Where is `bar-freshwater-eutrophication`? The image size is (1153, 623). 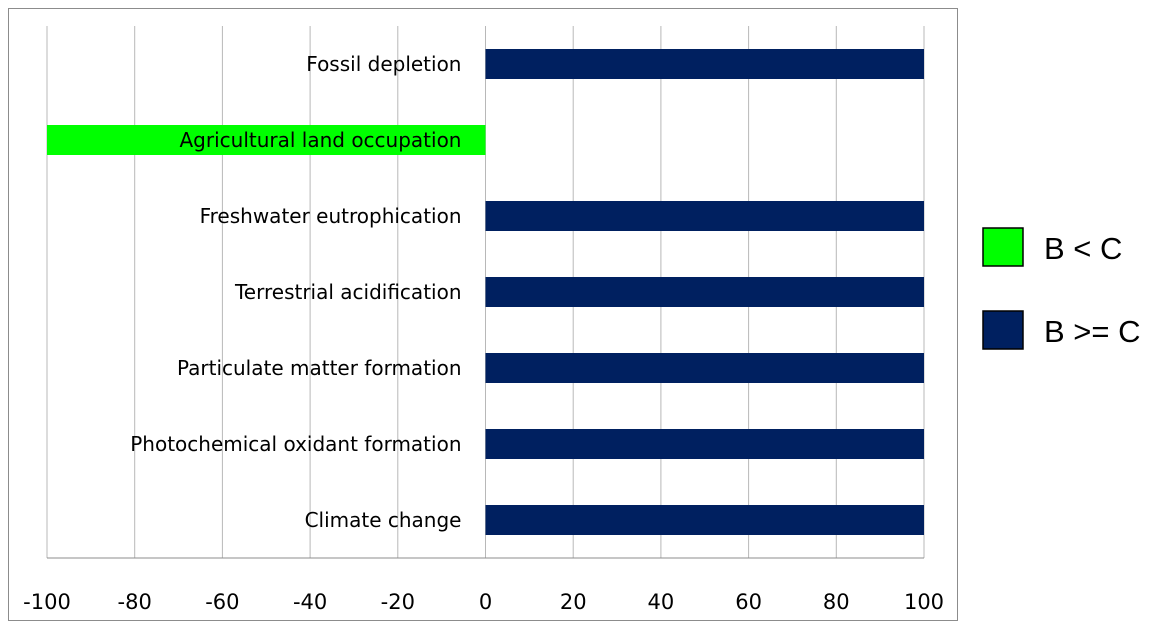 bar-freshwater-eutrophication is located at coordinates (704, 216).